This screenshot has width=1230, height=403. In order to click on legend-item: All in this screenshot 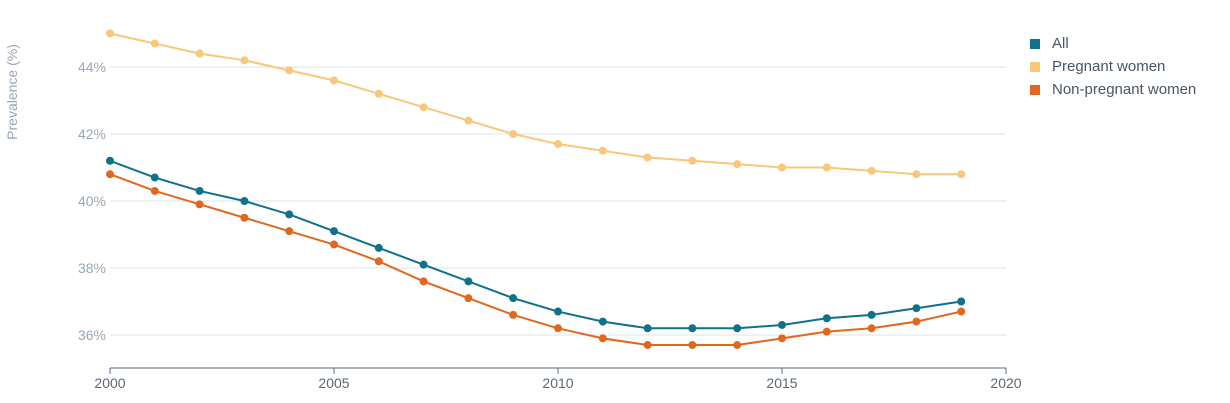, I will do `click(1113, 43)`.